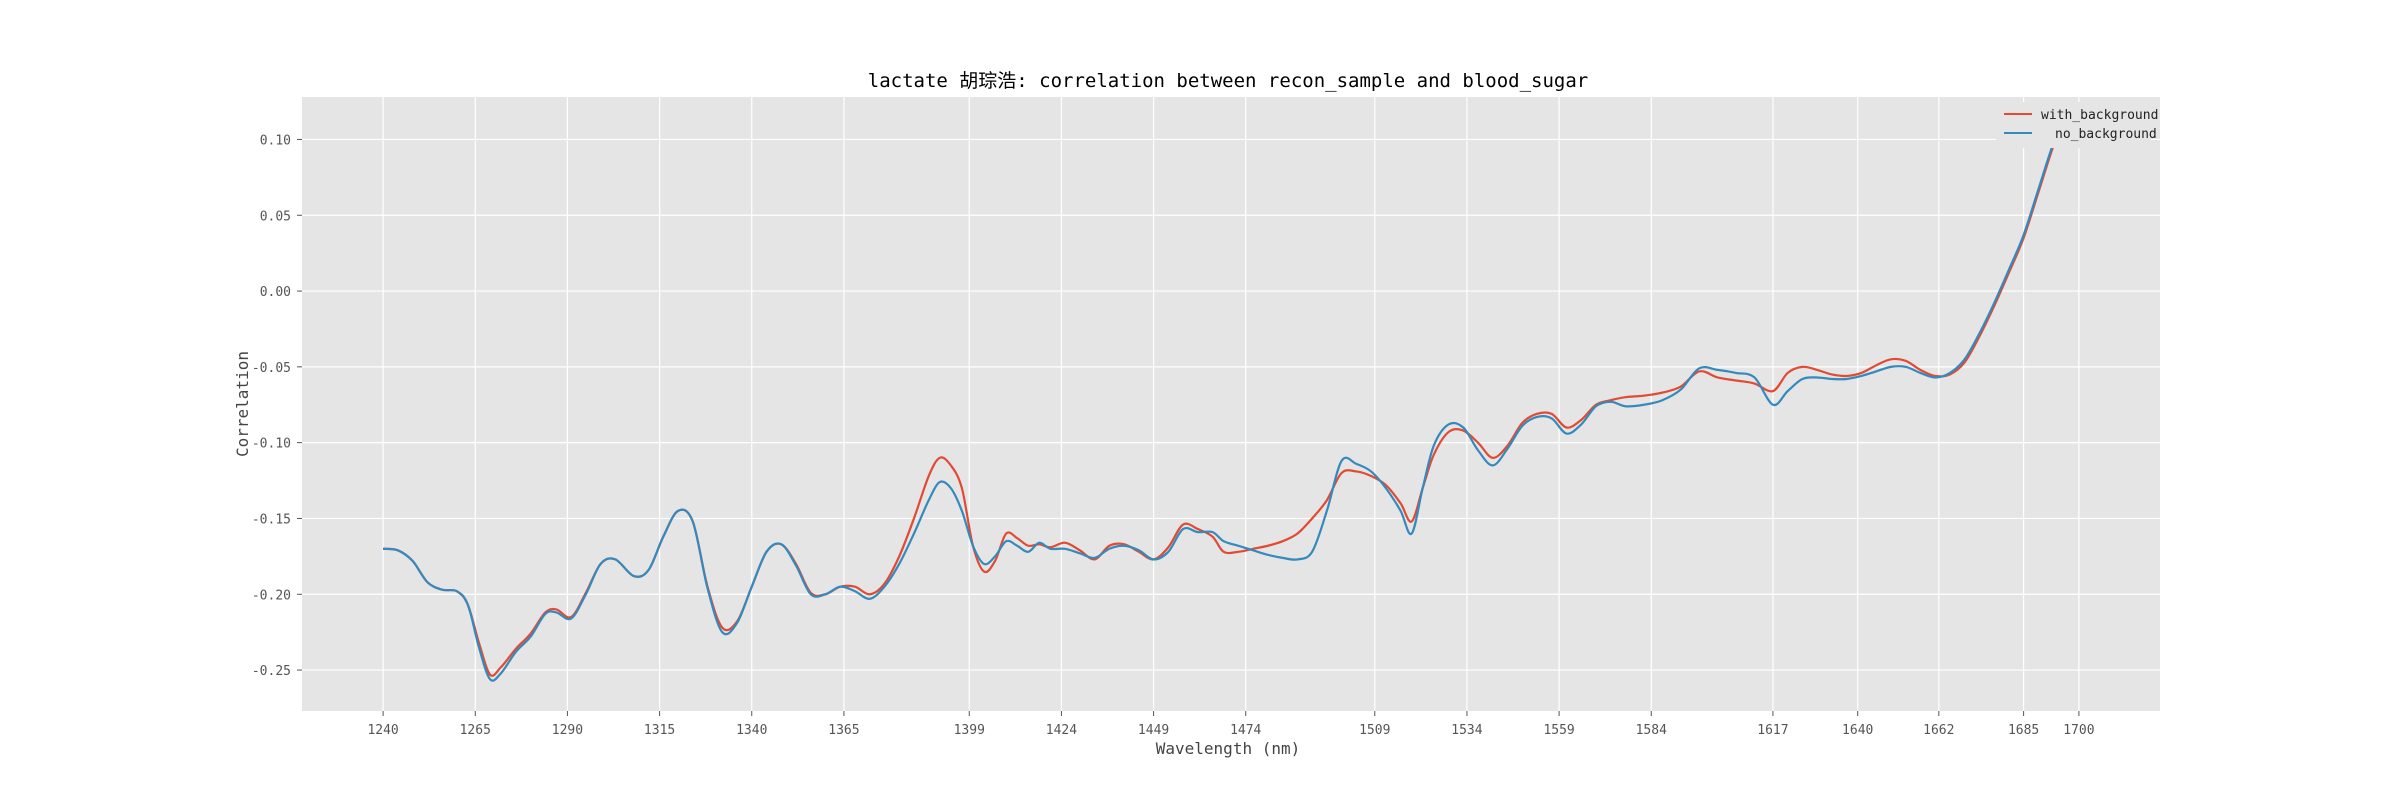  What do you see at coordinates (242, 404) in the screenshot?
I see `y-axis-label: Correlation` at bounding box center [242, 404].